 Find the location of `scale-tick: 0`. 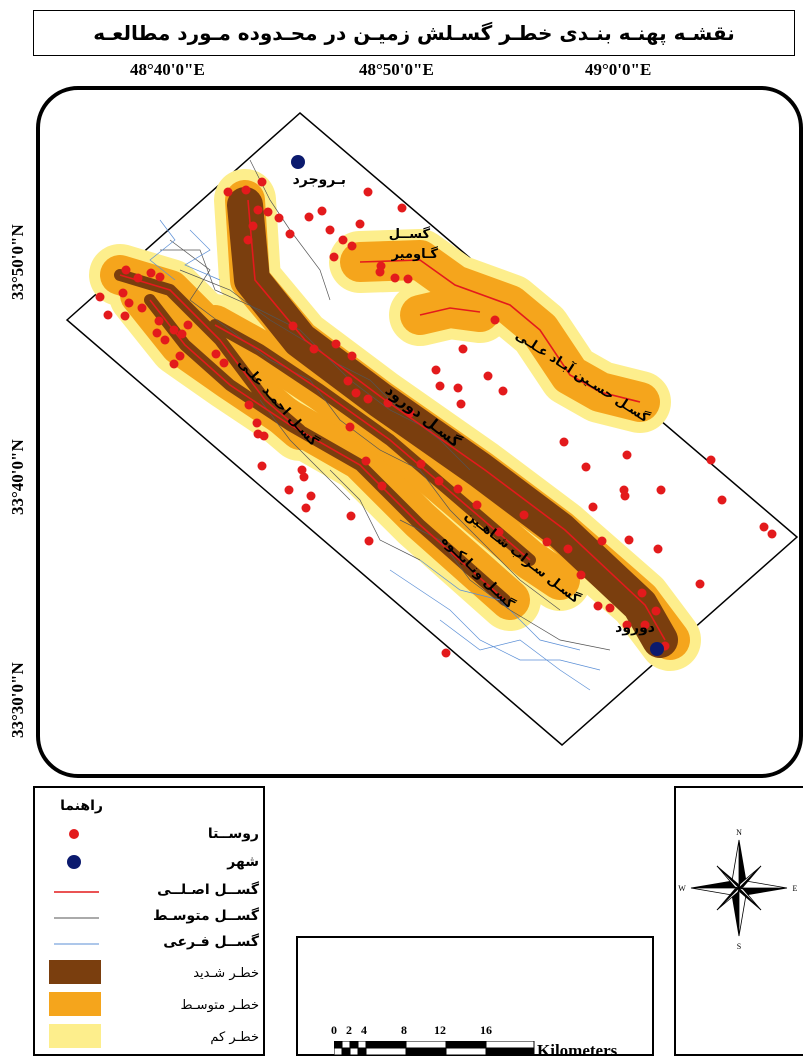

scale-tick: 0 is located at coordinates (334, 1030).